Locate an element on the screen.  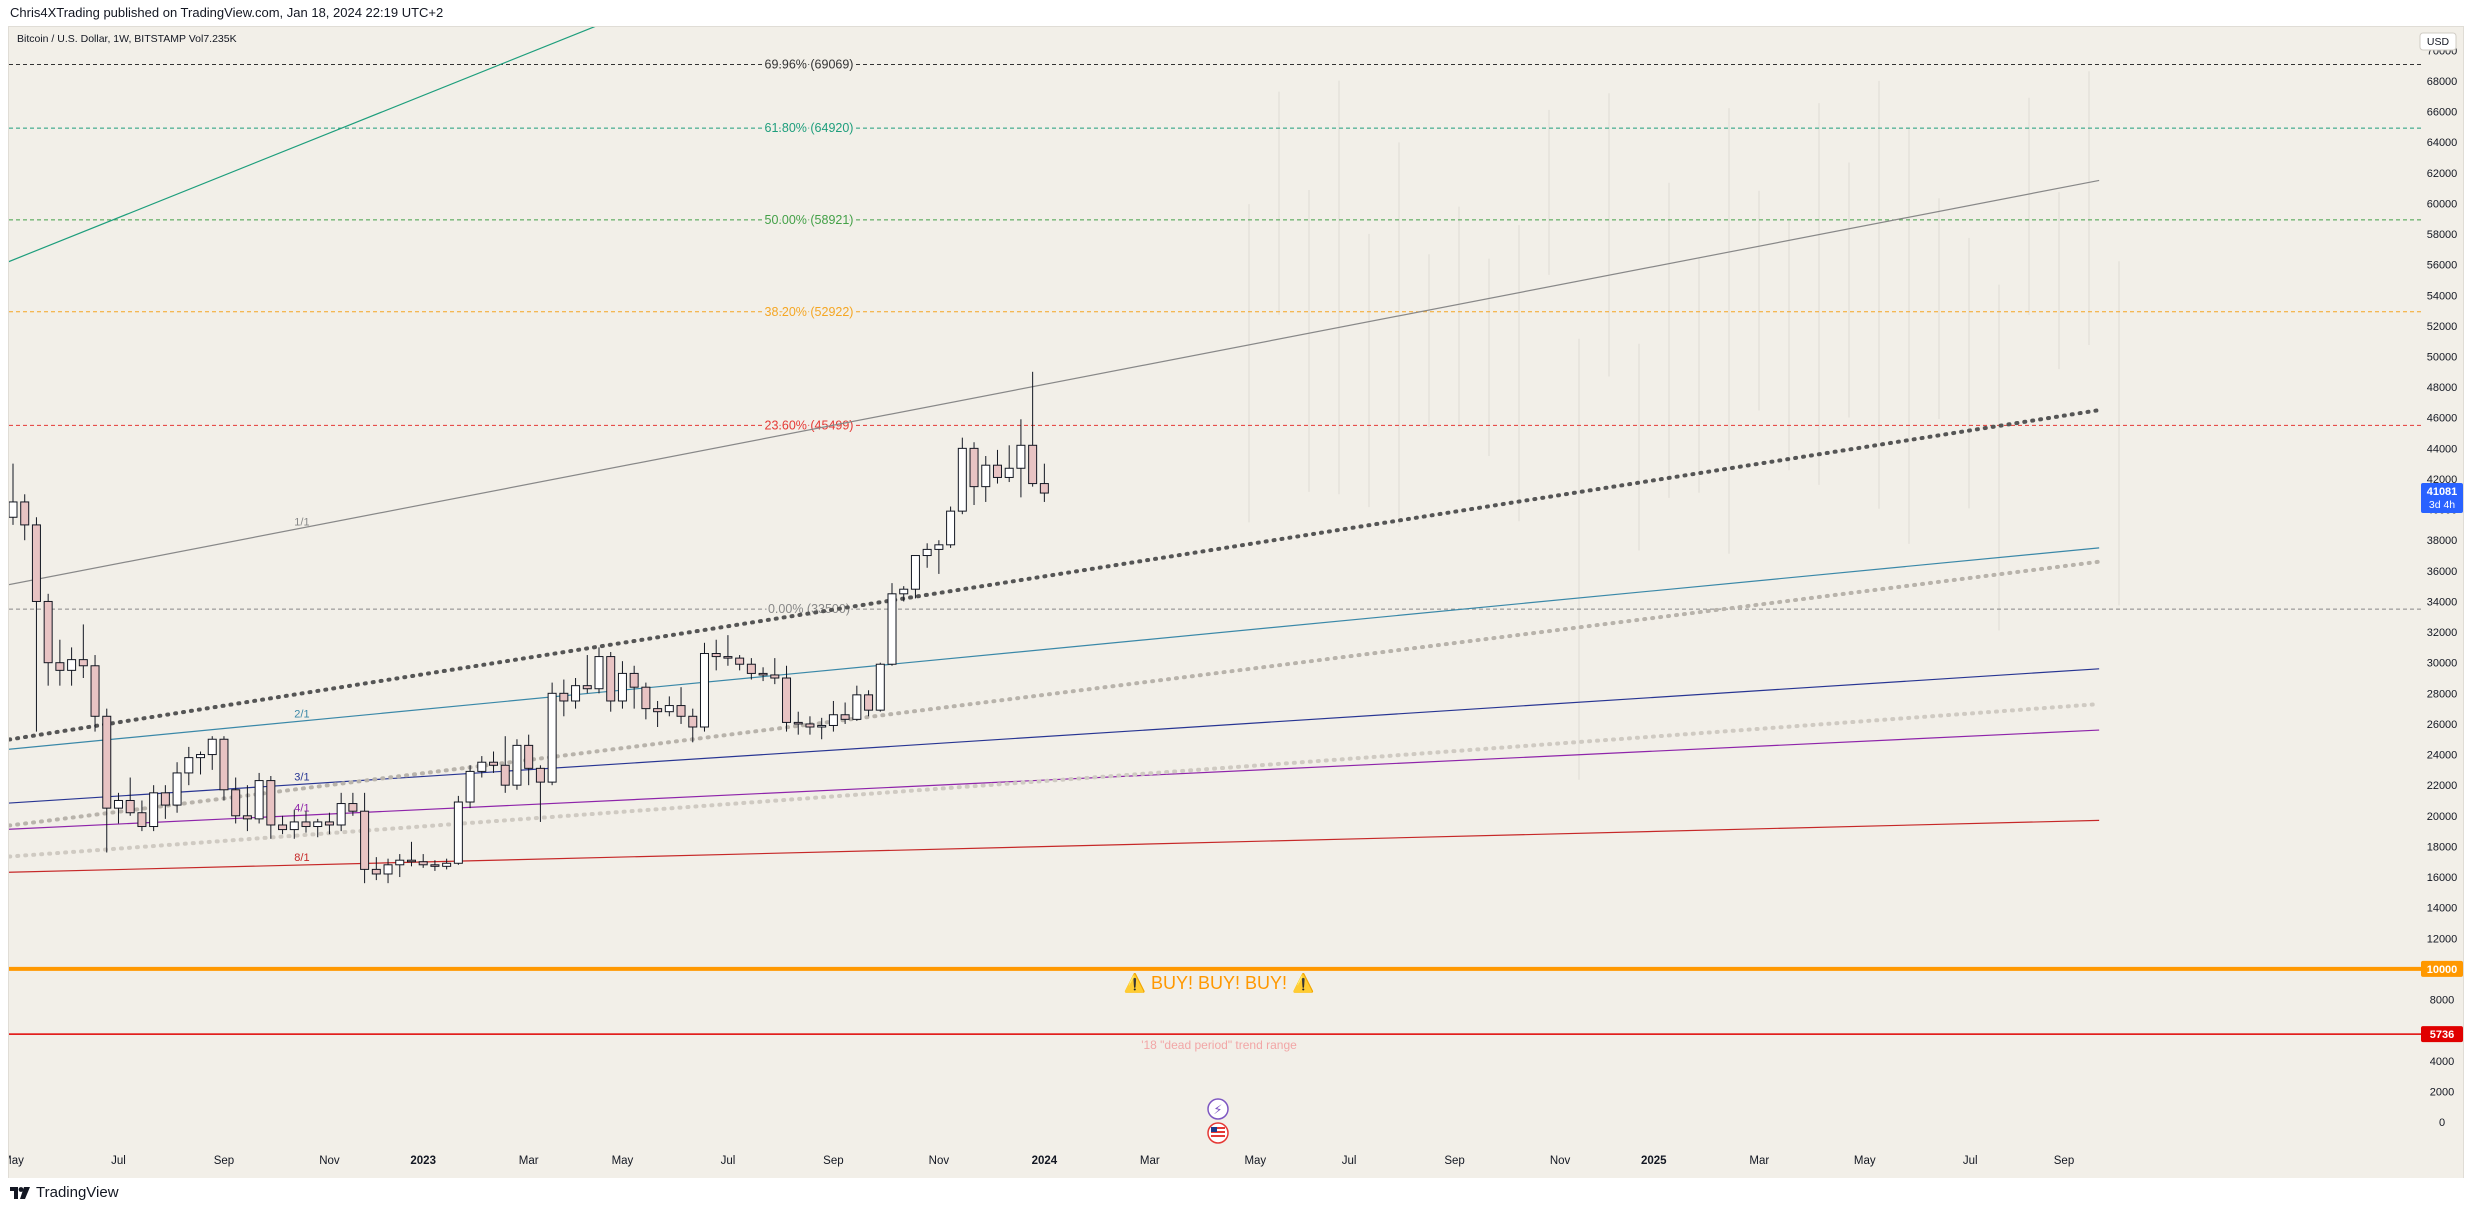
event-icon-flash: ⚡ is located at coordinates (1218, 1109).